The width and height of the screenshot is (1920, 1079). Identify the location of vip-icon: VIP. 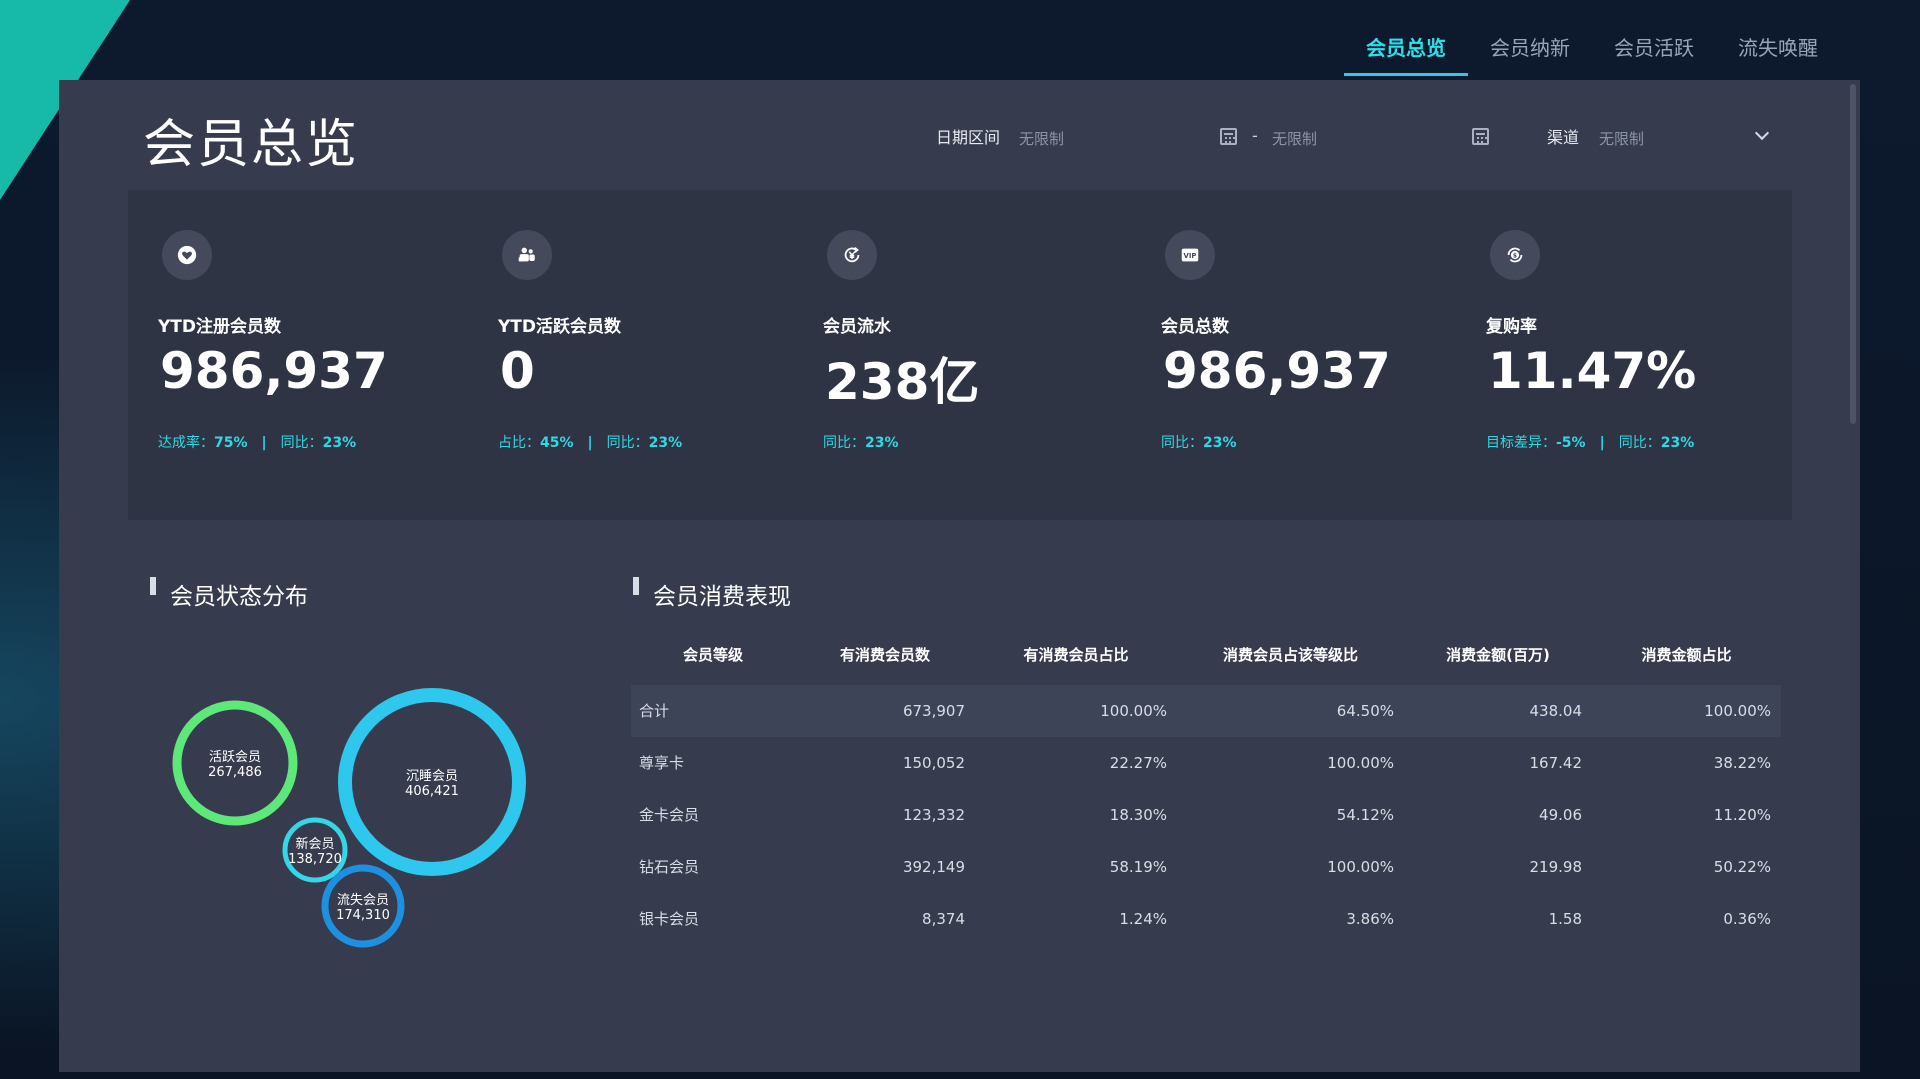
(1190, 255).